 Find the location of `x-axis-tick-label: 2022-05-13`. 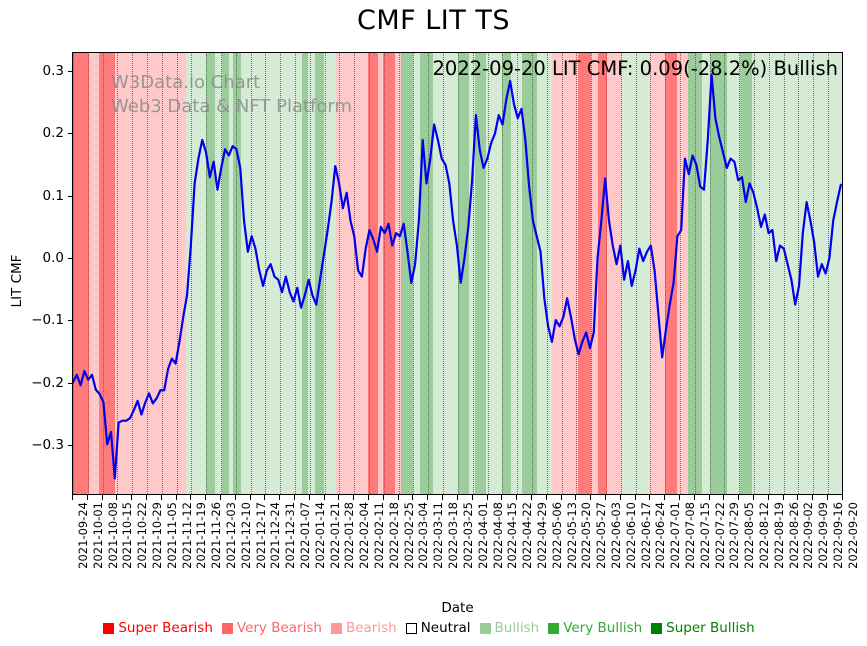

x-axis-tick-label: 2022-05-13 is located at coordinates (571, 535).